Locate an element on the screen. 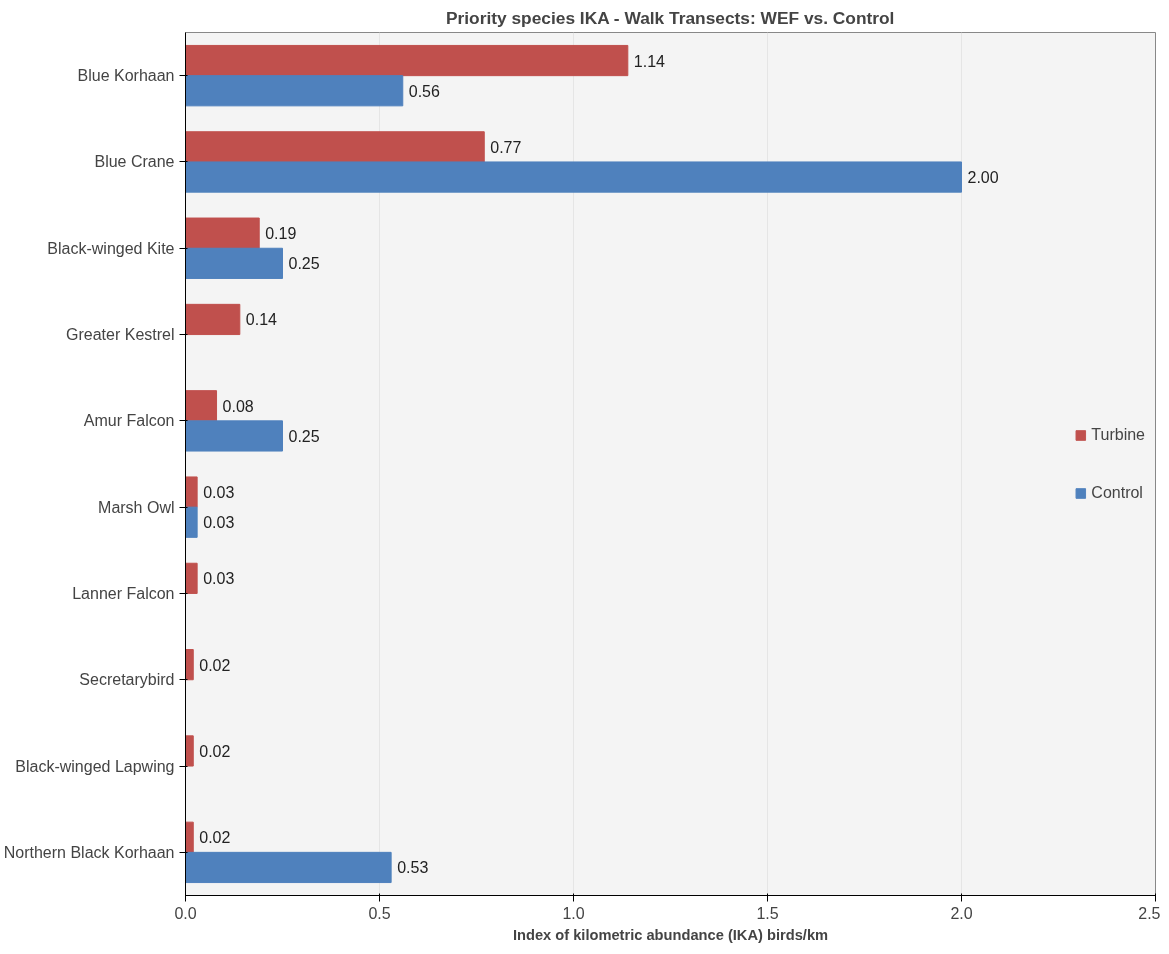 This screenshot has width=1169, height=954. y-tick-label: Greater Kestrel is located at coordinates (120, 335).